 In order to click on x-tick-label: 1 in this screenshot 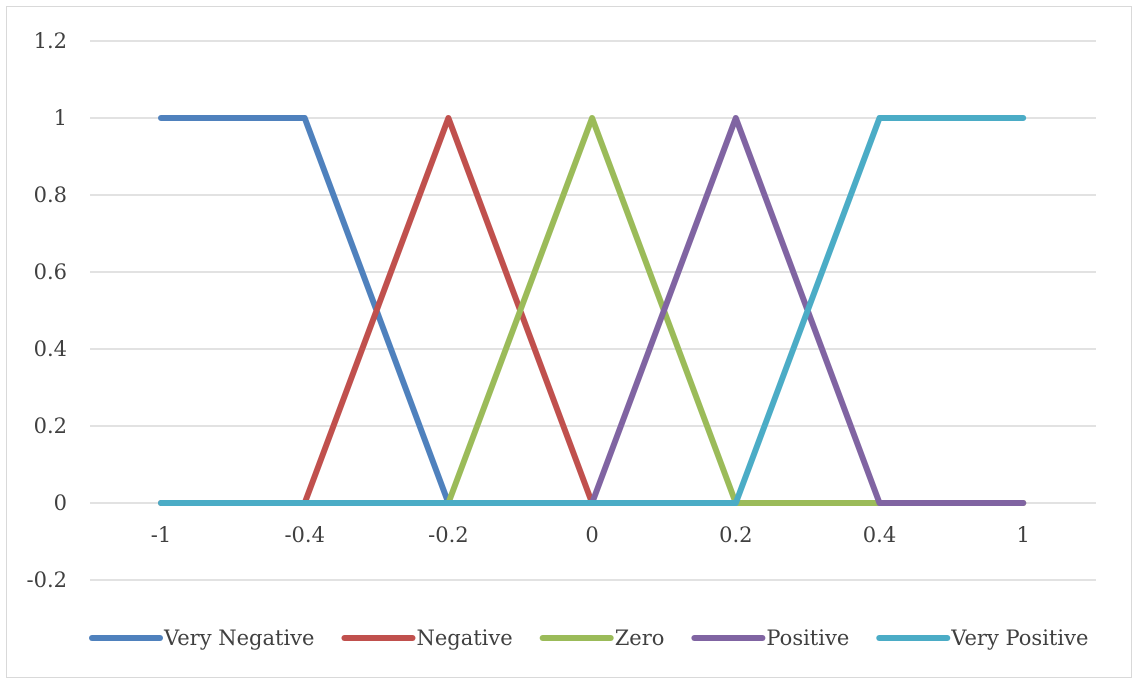, I will do `click(1023, 535)`.